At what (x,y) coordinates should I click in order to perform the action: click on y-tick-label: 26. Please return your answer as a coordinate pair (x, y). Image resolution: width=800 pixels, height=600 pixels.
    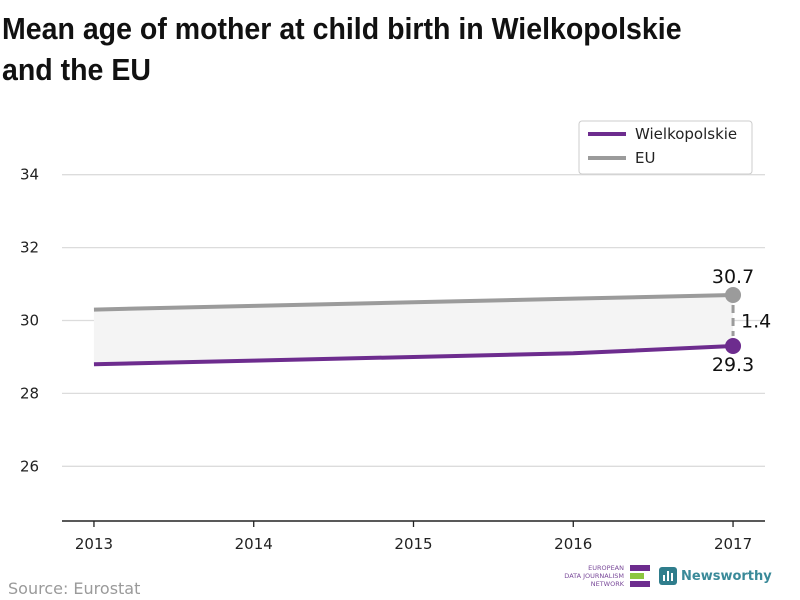
    Looking at the image, I should click on (29, 466).